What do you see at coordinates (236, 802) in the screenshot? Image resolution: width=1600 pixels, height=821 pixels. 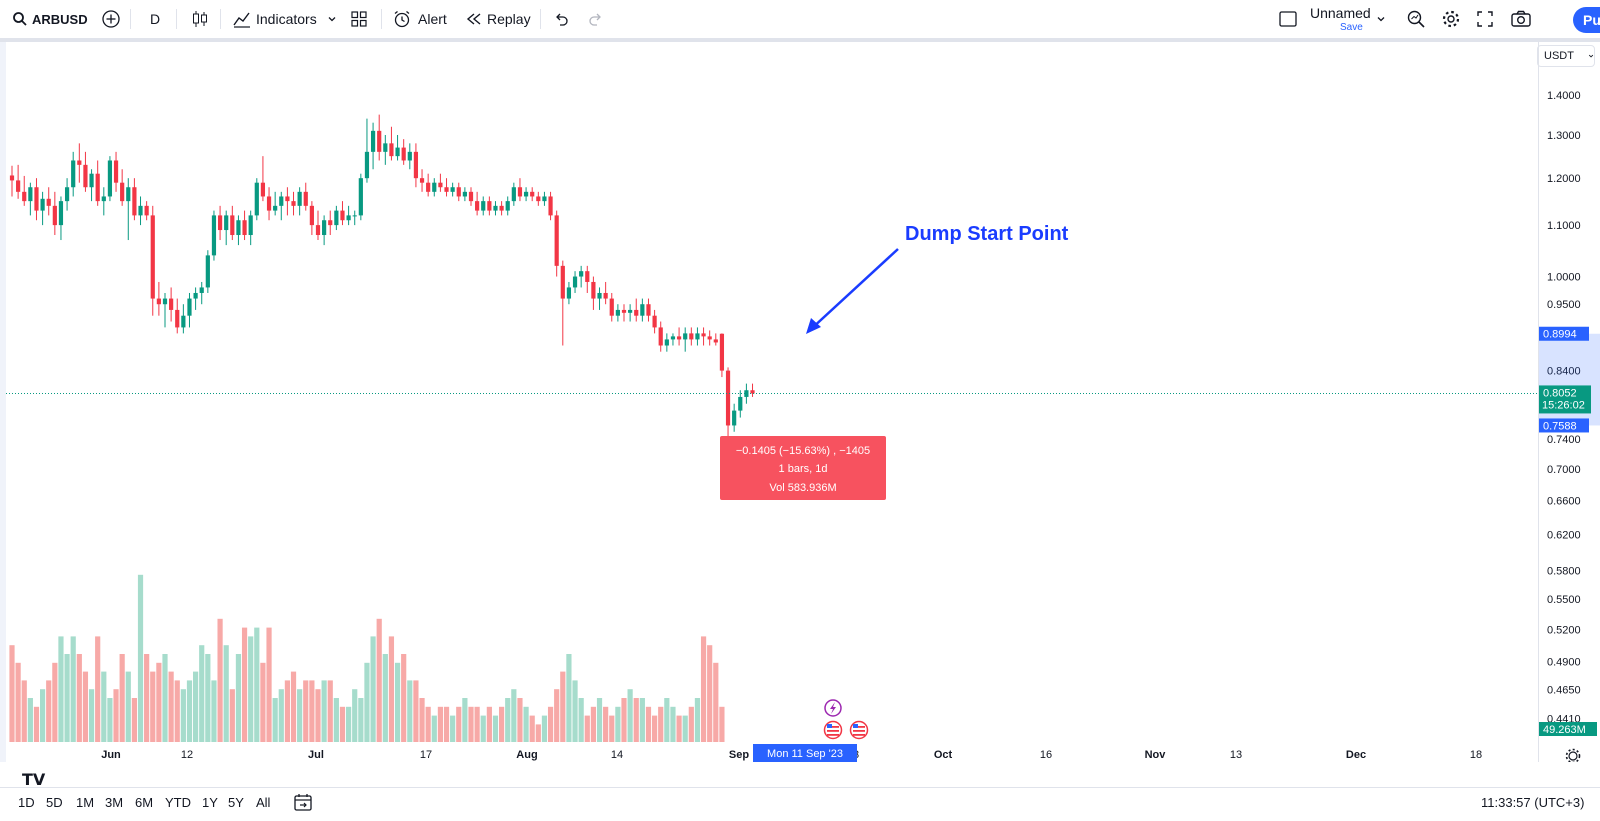 I see `period-button-5y: 5Y` at bounding box center [236, 802].